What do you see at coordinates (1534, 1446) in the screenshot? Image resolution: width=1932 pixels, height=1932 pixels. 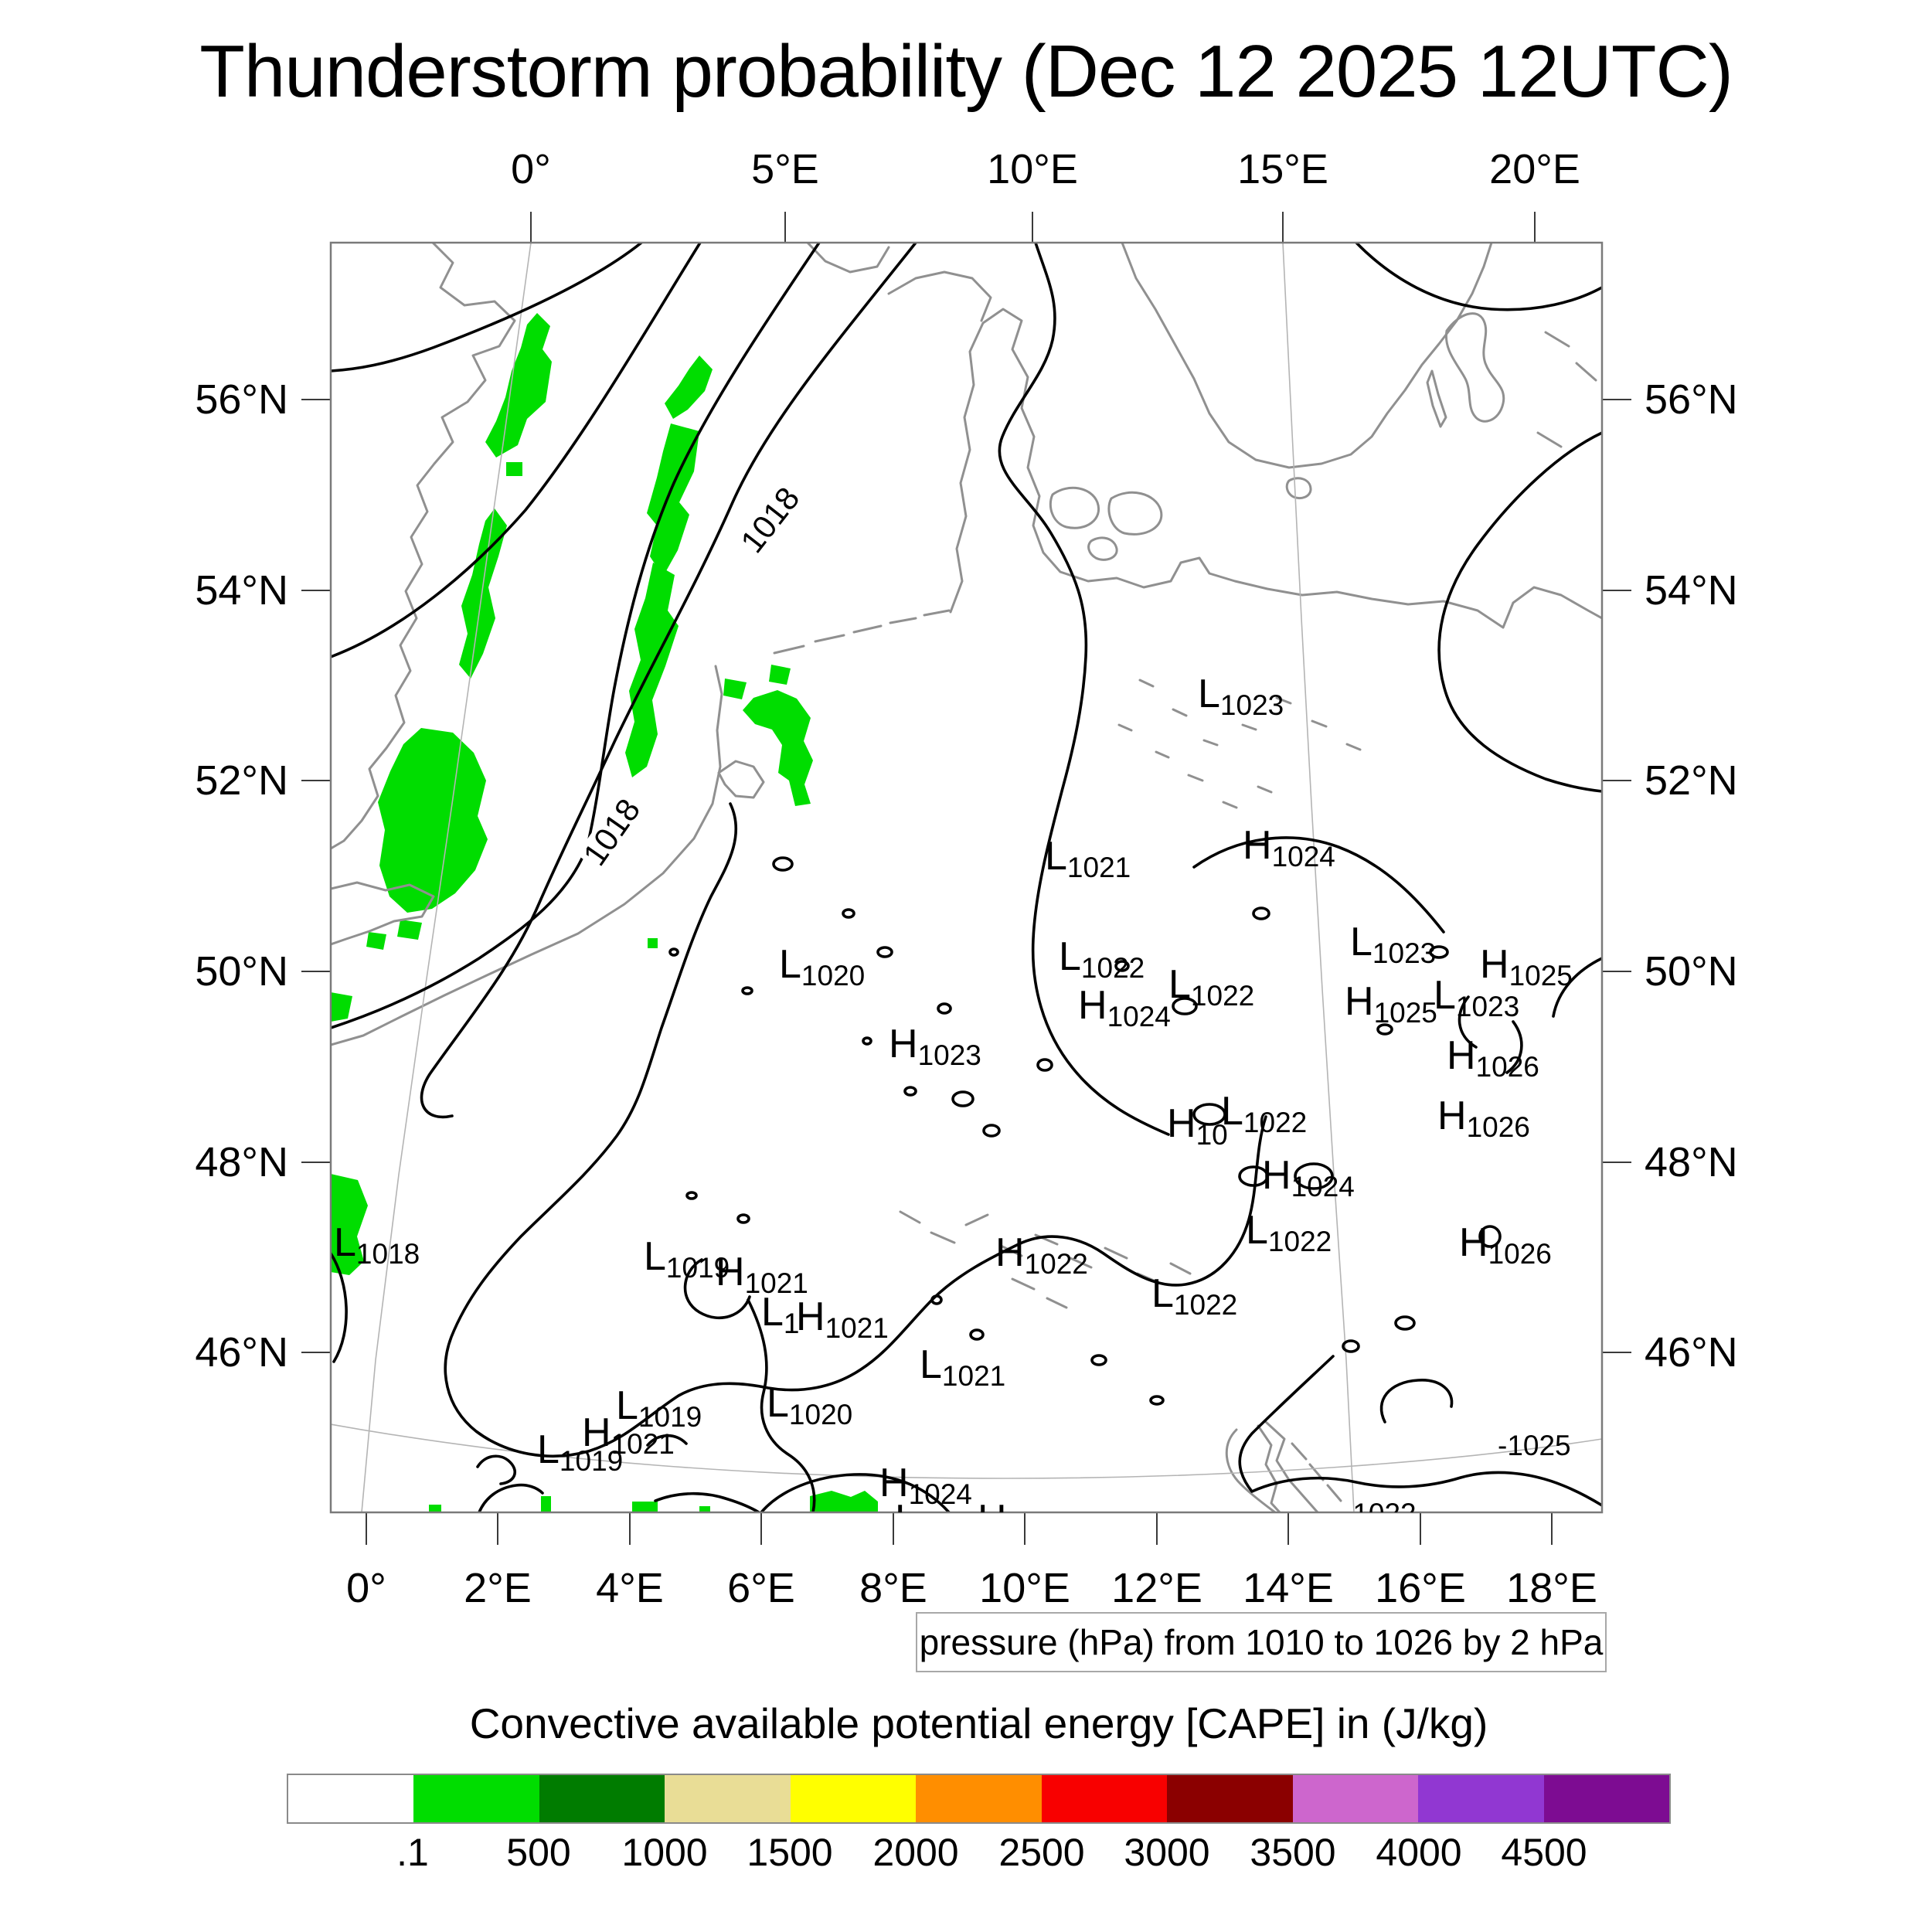 I see `pressure-value-subscript: -1025` at bounding box center [1534, 1446].